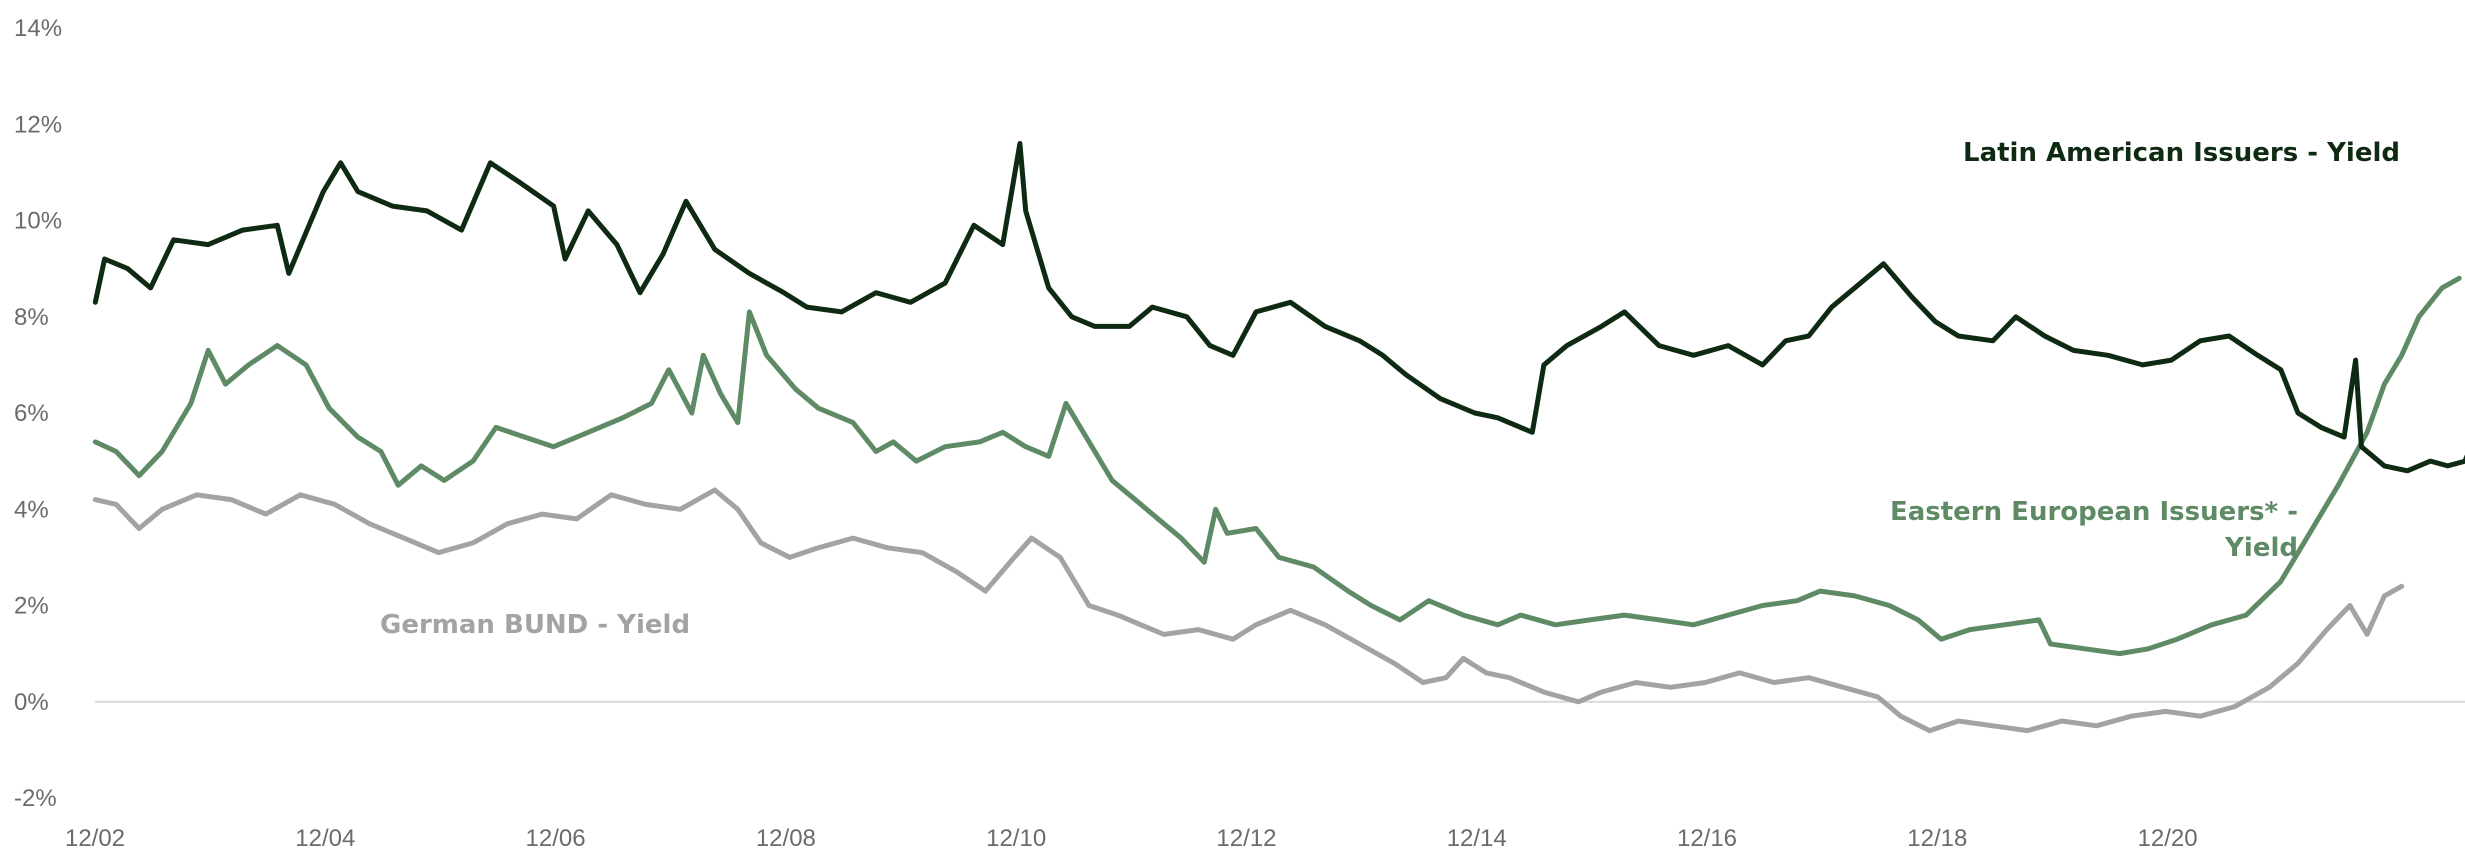 Image resolution: width=2465 pixels, height=851 pixels. I want to click on y-axis: -2% 0% 2% 4% 6% 8% 10% 12% 14%, so click(38, 413).